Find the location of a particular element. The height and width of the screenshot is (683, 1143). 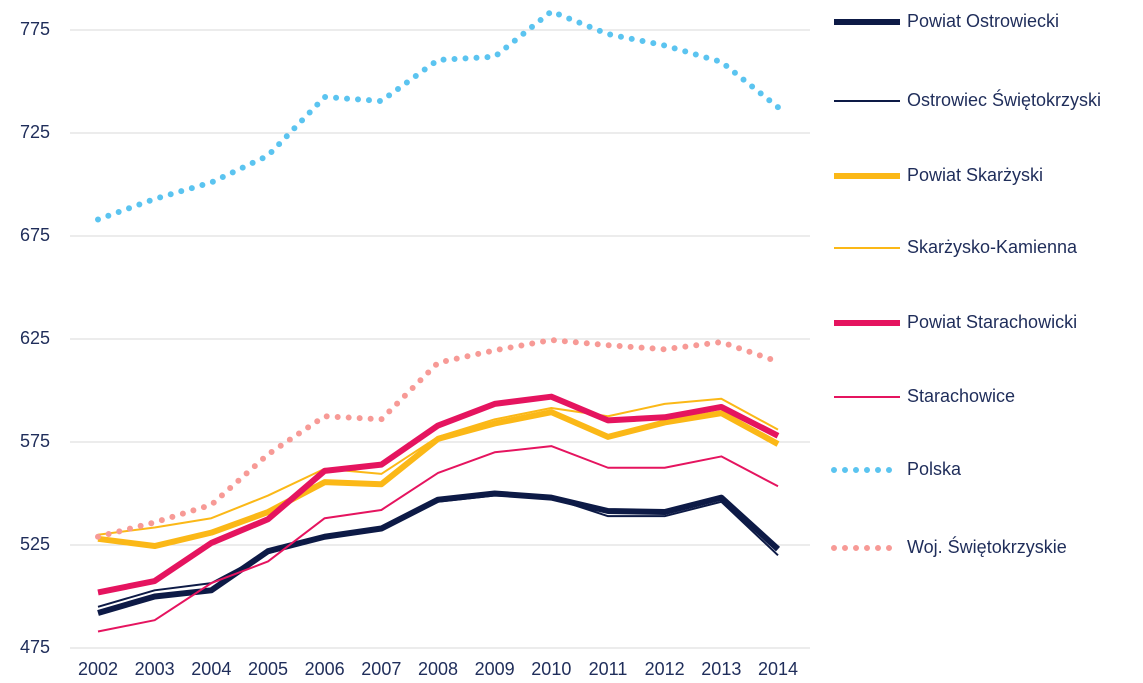

x-tick-label: 2006 is located at coordinates (325, 669).